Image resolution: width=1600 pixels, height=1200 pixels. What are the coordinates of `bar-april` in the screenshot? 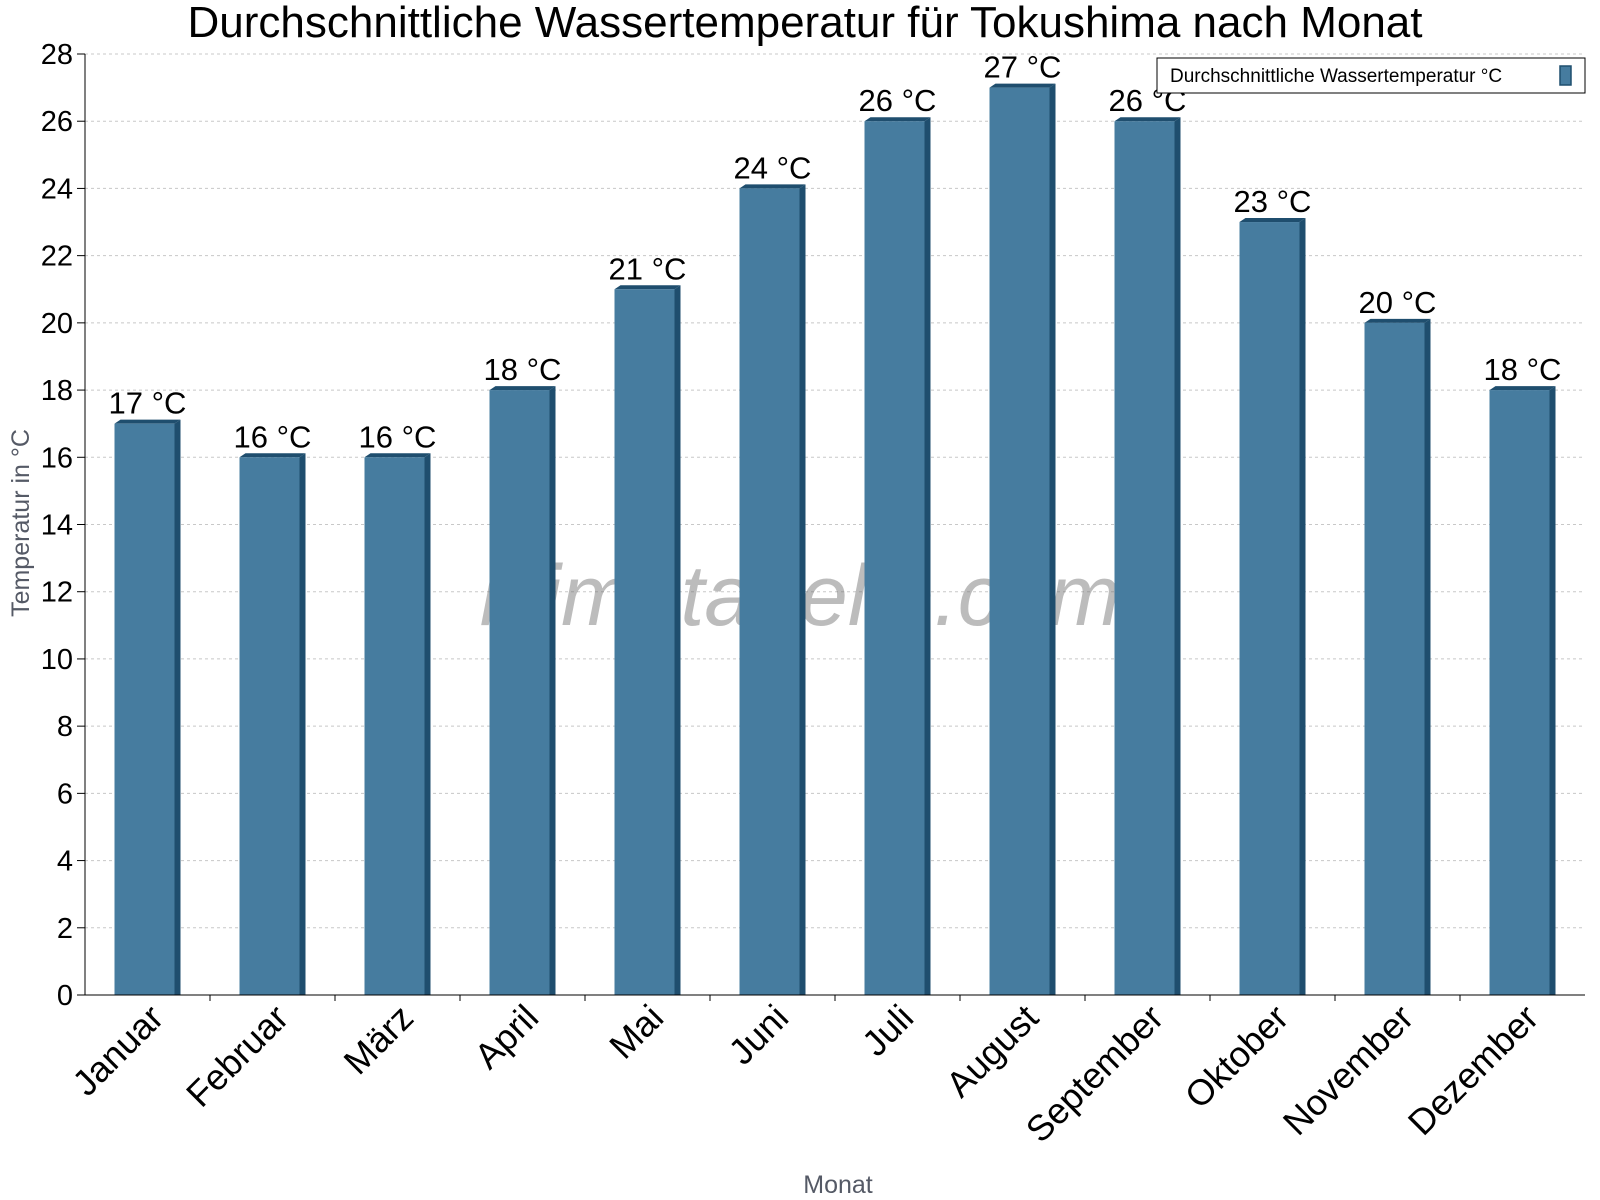 It's located at (522, 691).